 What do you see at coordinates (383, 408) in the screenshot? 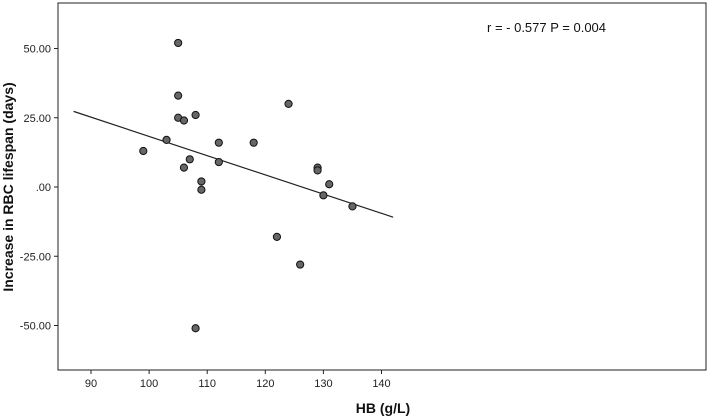
I see `x-axis-title: HB (g/L)` at bounding box center [383, 408].